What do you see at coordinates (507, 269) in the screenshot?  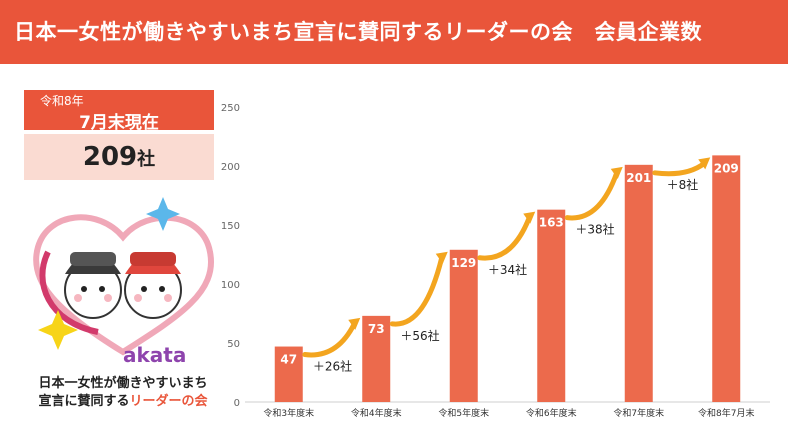 I see `increment-label: ＋34社` at bounding box center [507, 269].